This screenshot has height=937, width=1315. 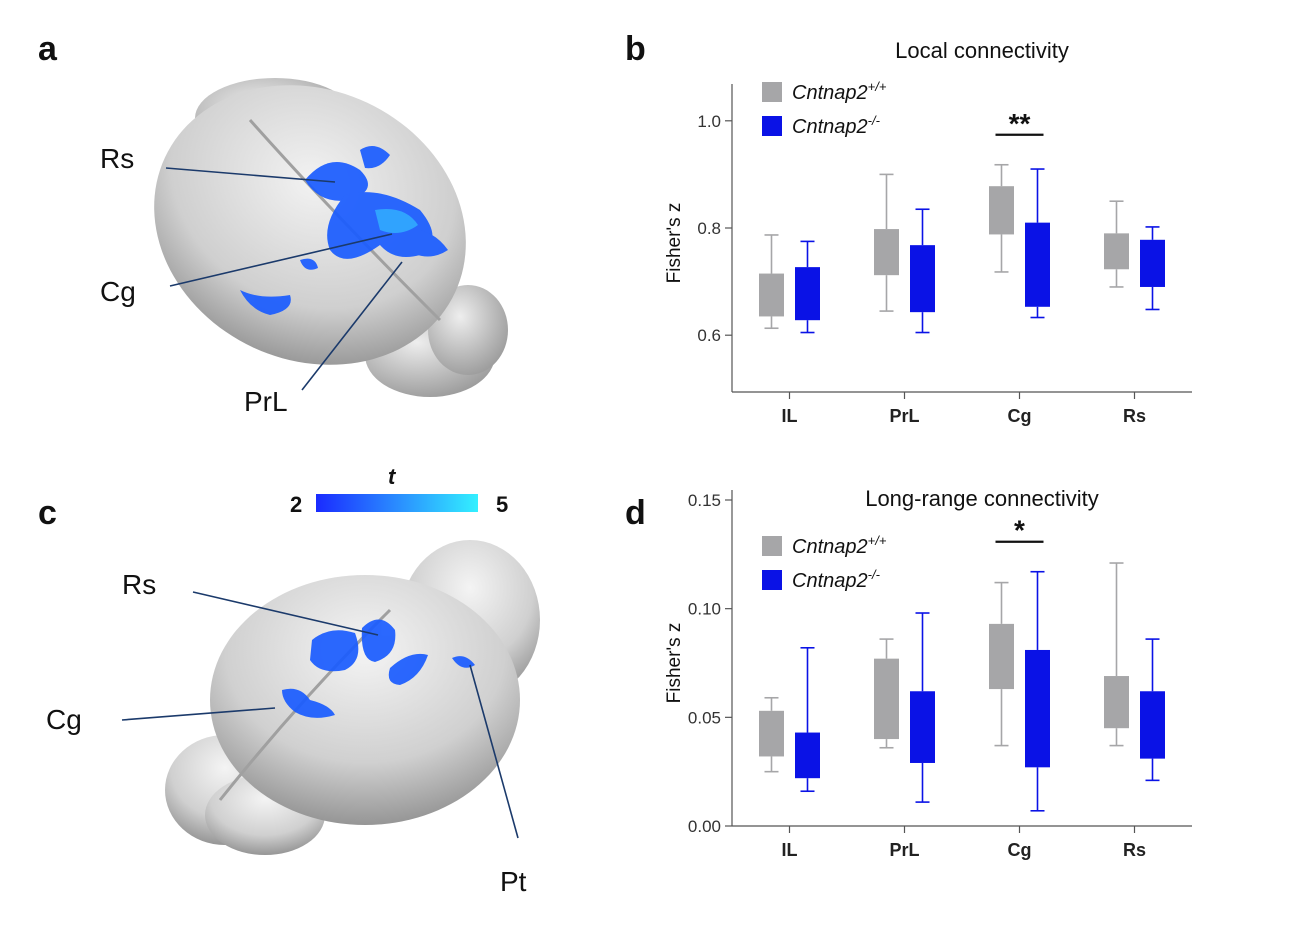 I want to click on panel-letter-a: a, so click(x=47, y=49).